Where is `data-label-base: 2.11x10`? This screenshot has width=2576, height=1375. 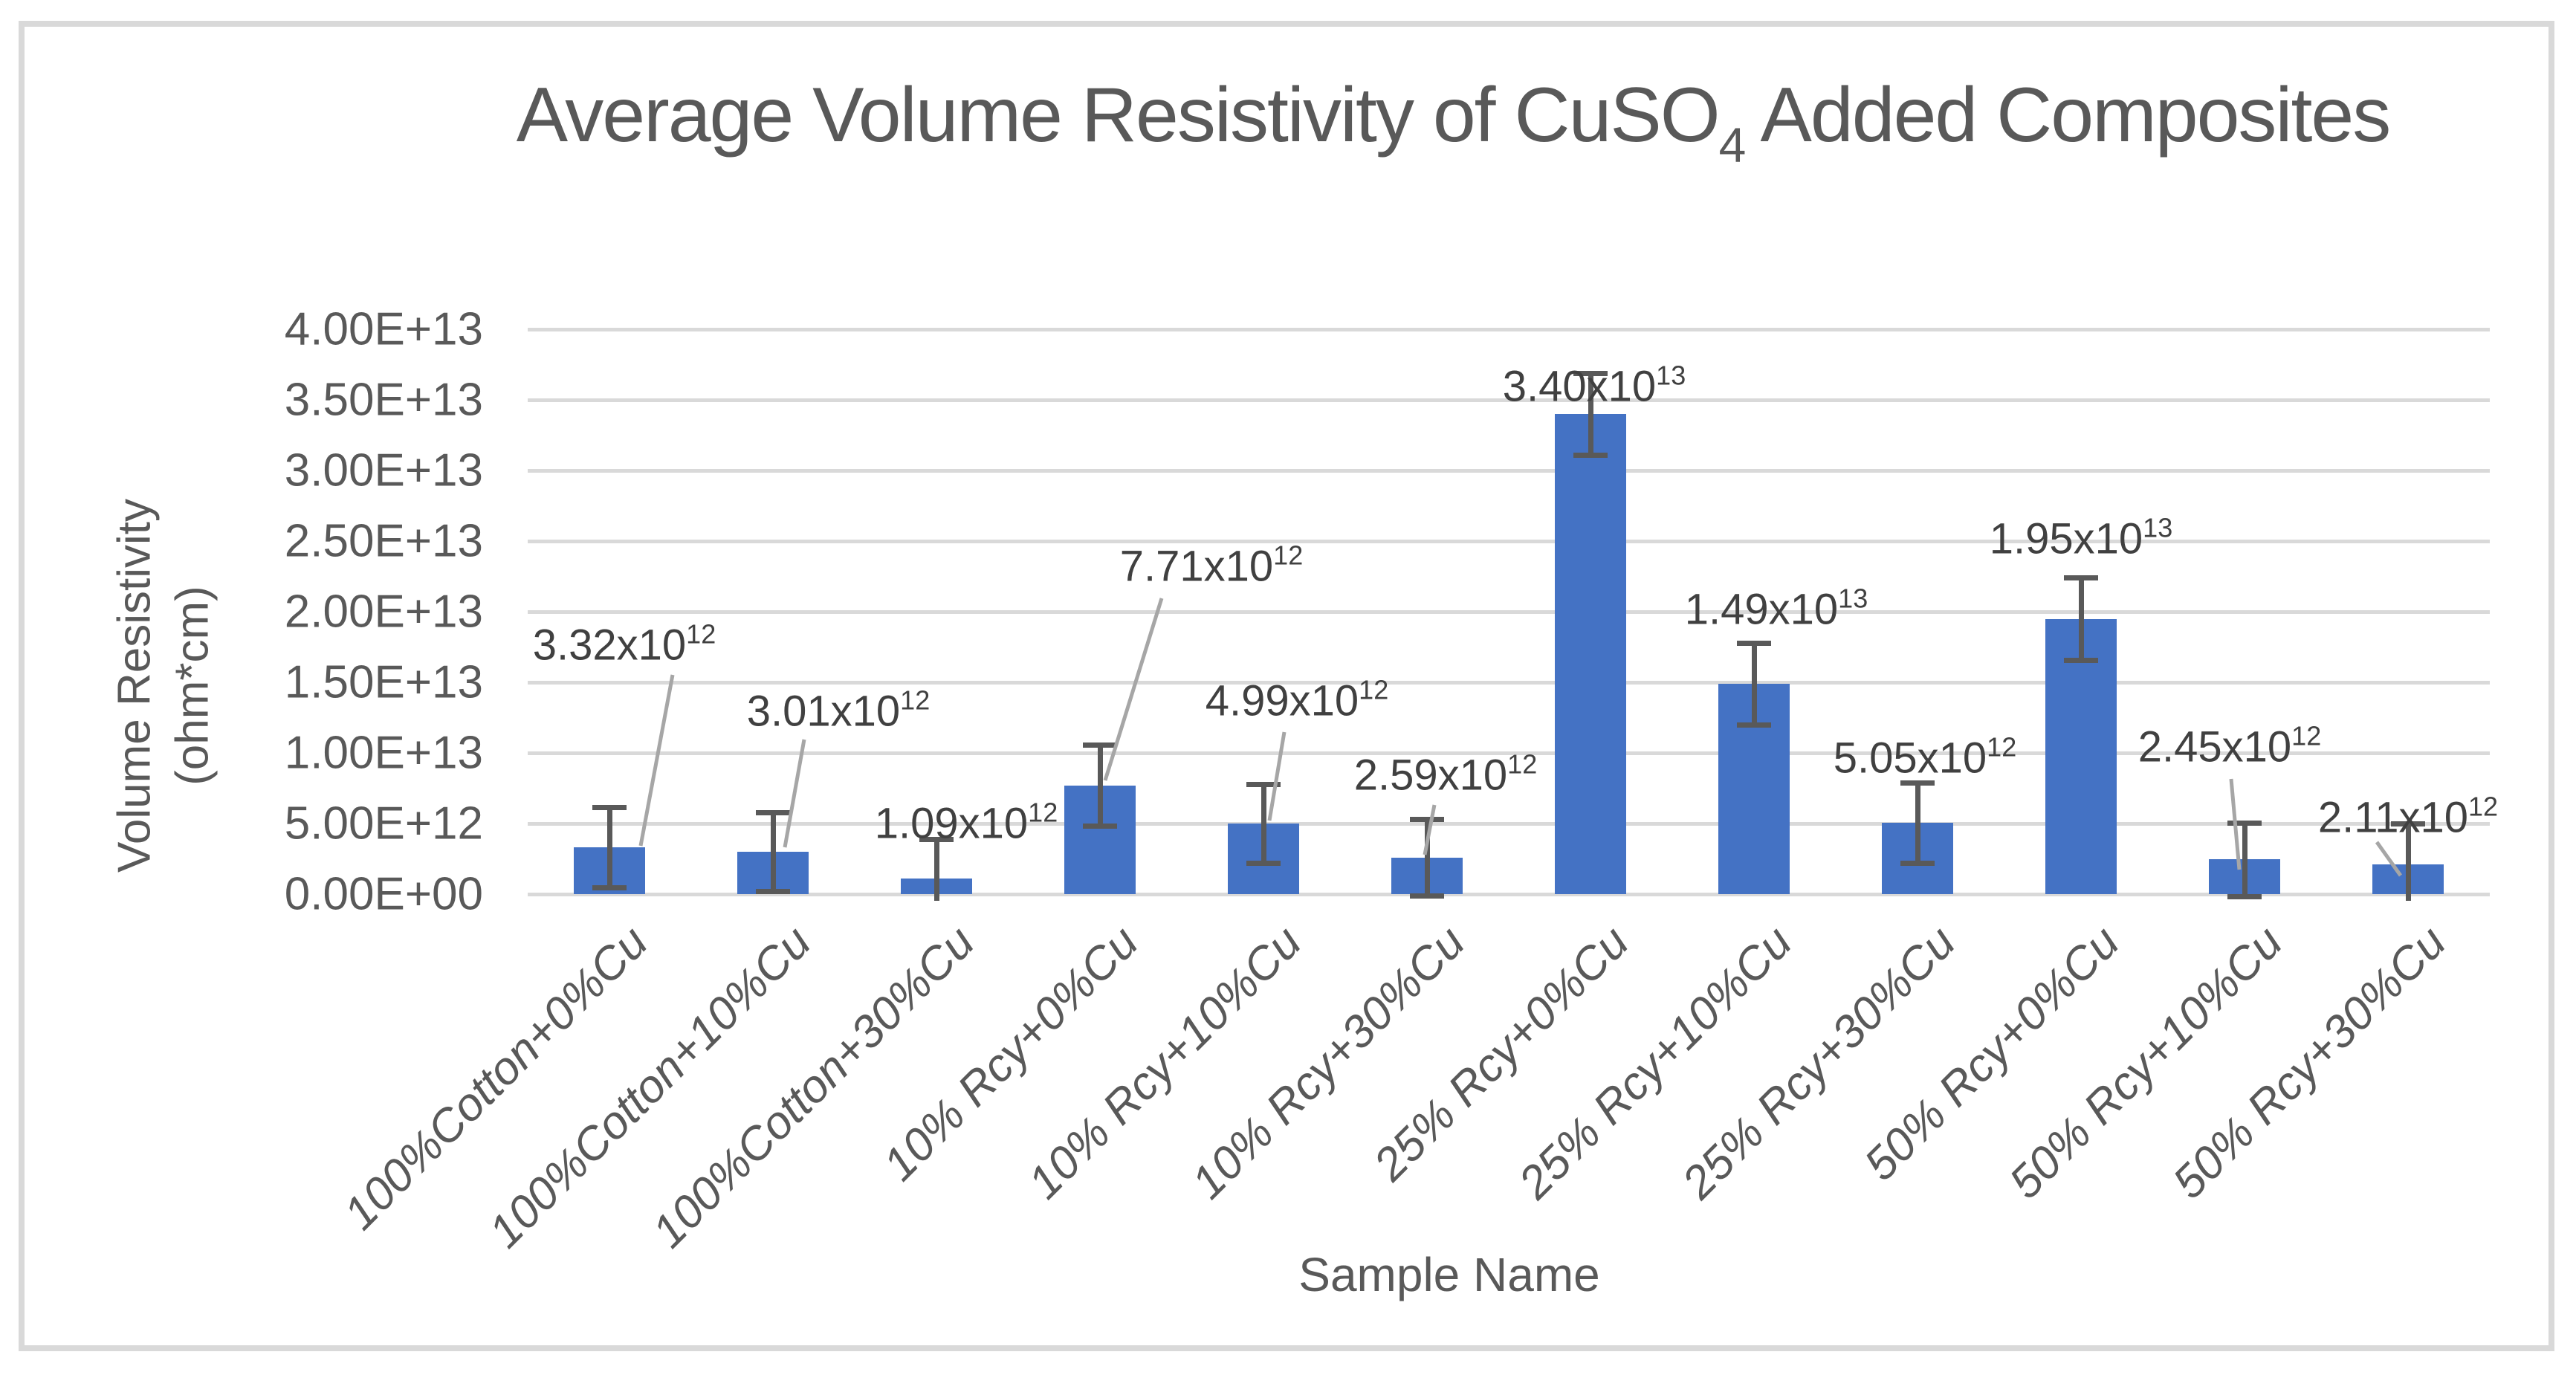
data-label-base: 2.11x10 is located at coordinates (2393, 817).